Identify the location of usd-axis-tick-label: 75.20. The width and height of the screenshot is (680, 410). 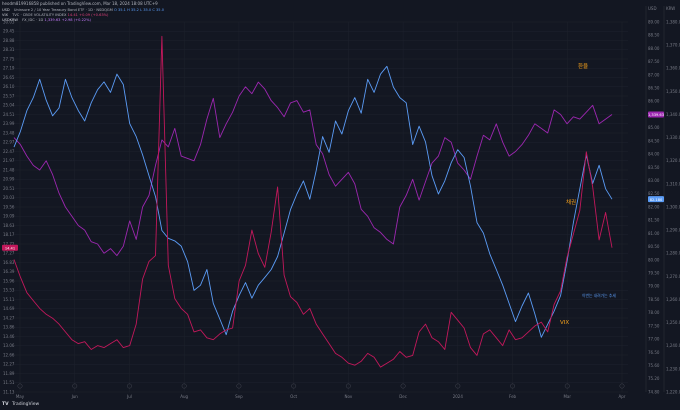
(654, 378).